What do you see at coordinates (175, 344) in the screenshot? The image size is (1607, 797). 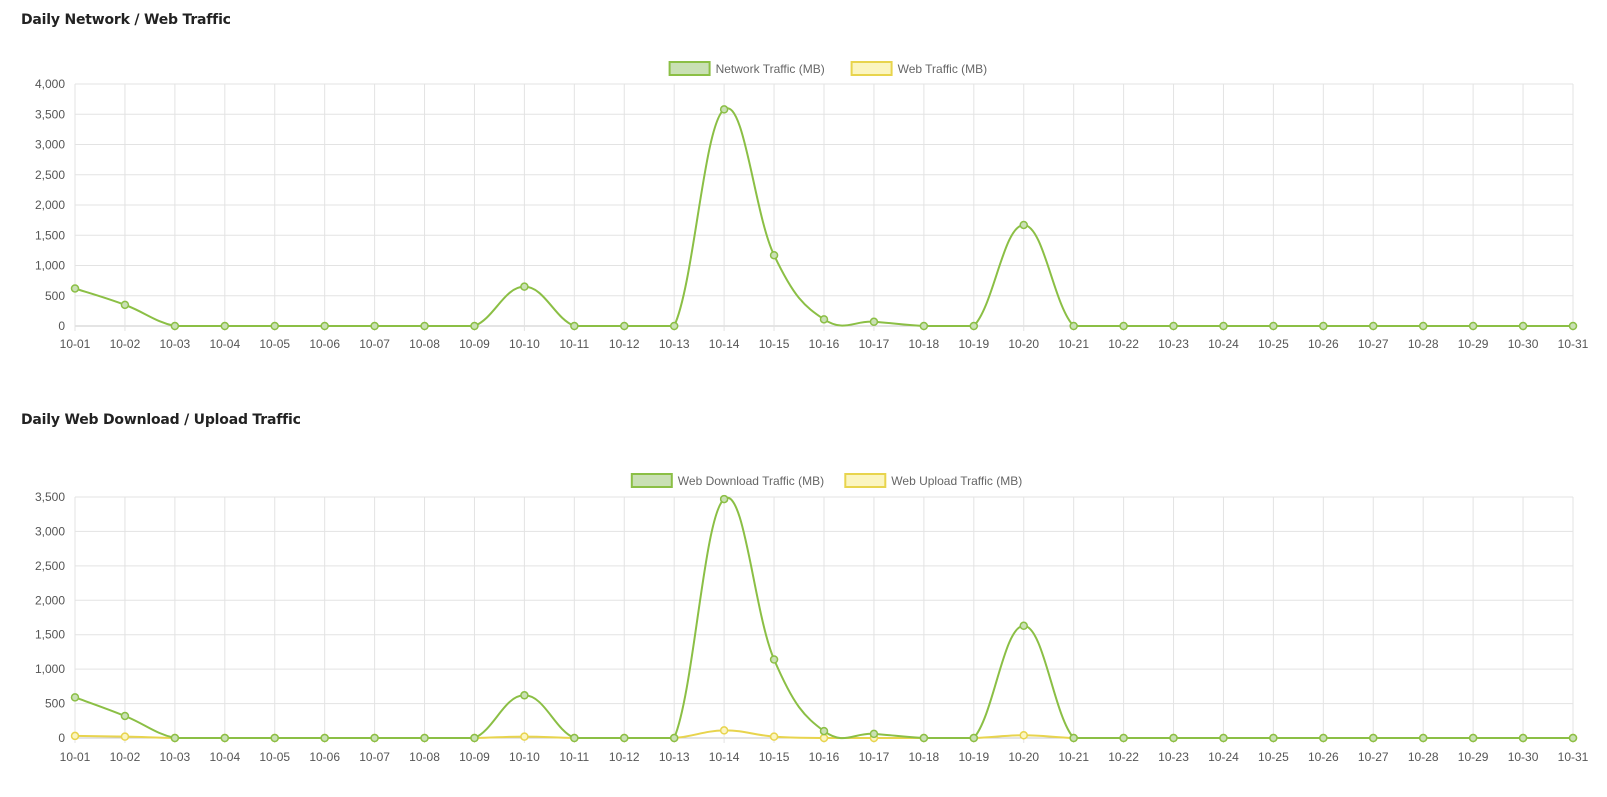 I see `x-tick-label: 10-03` at bounding box center [175, 344].